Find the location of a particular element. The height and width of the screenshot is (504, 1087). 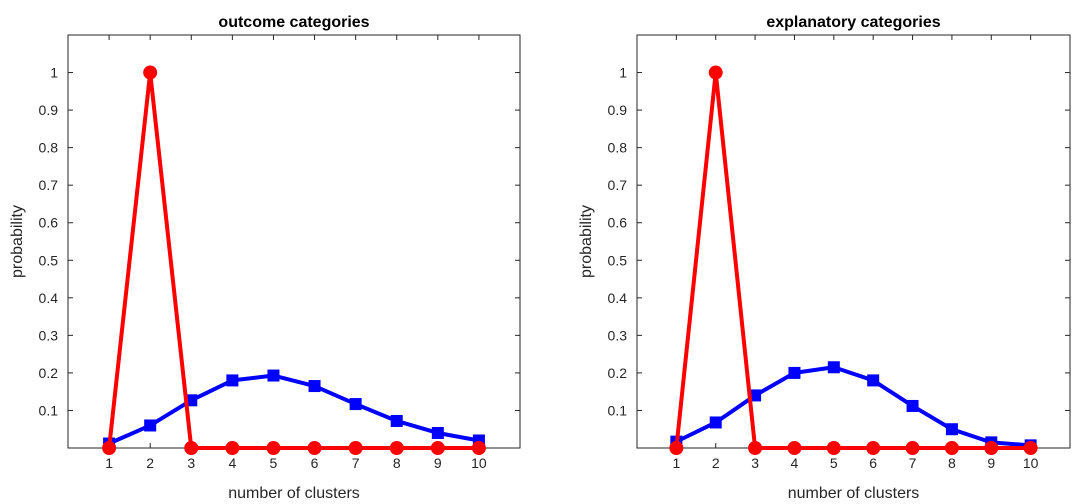

chart-title: explanatory categories is located at coordinates (853, 22).